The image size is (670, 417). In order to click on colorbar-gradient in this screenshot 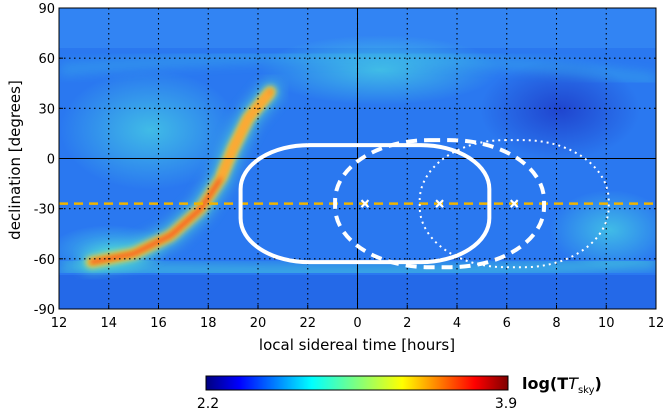, I will do `click(357, 383)`.